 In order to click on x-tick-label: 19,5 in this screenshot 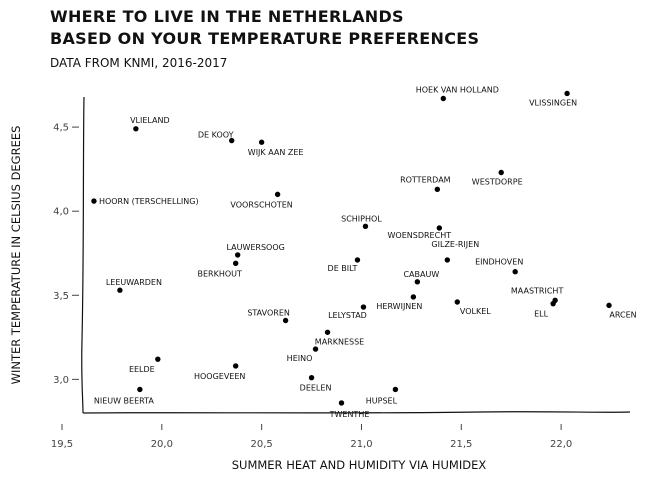, I will do `click(62, 444)`.